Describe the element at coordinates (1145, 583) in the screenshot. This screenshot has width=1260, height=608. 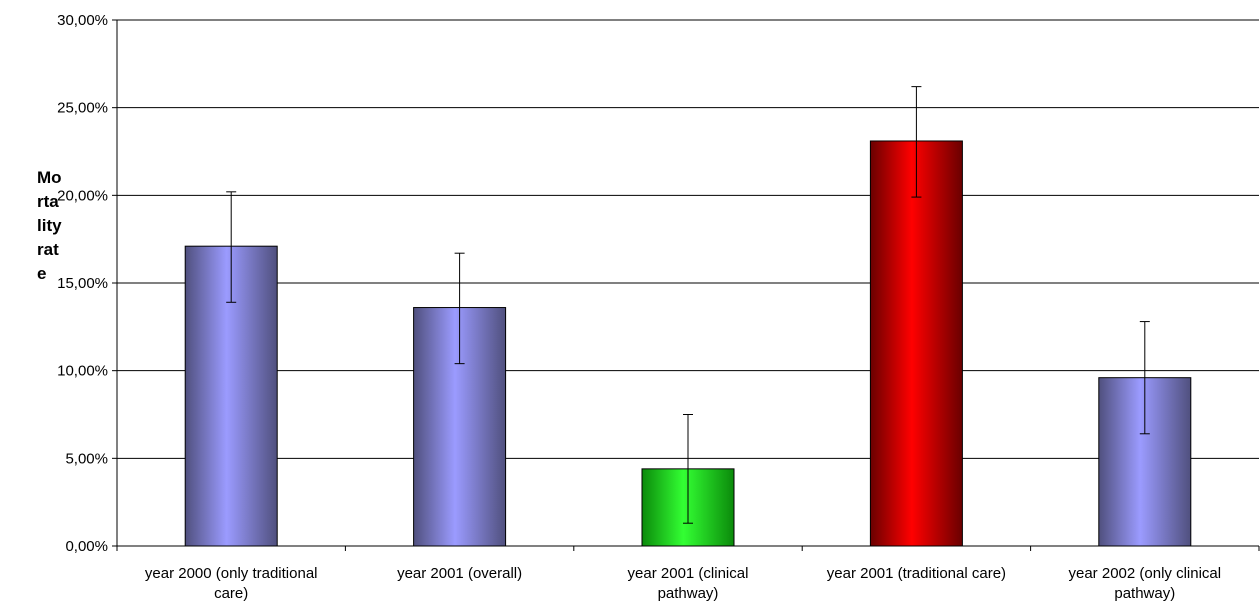
I see `x-category-label: year 2002 (only clinical pathway)` at that location.